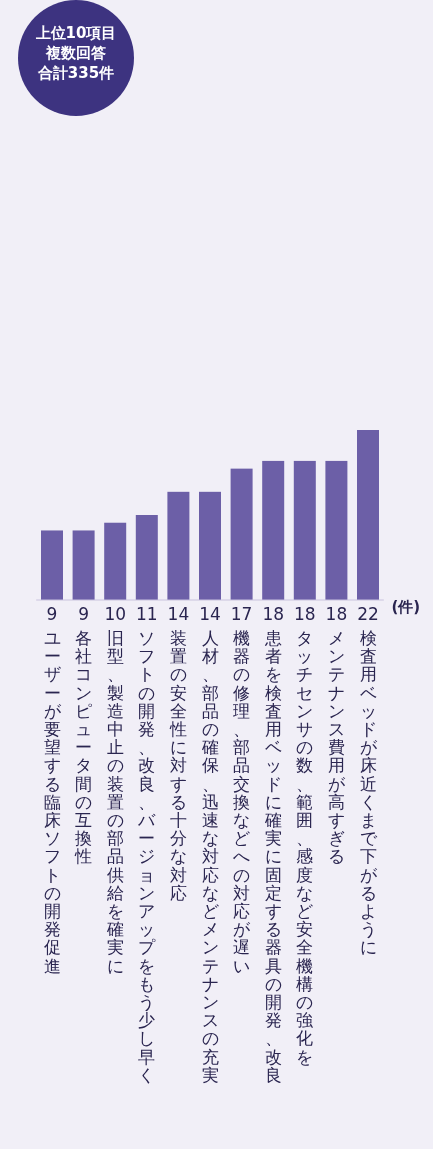 The width and height of the screenshot is (433, 1149). What do you see at coordinates (210, 856) in the screenshot?
I see `category-label: 人材、部品の確保、迅速な対応などメンテナンスの充実` at bounding box center [210, 856].